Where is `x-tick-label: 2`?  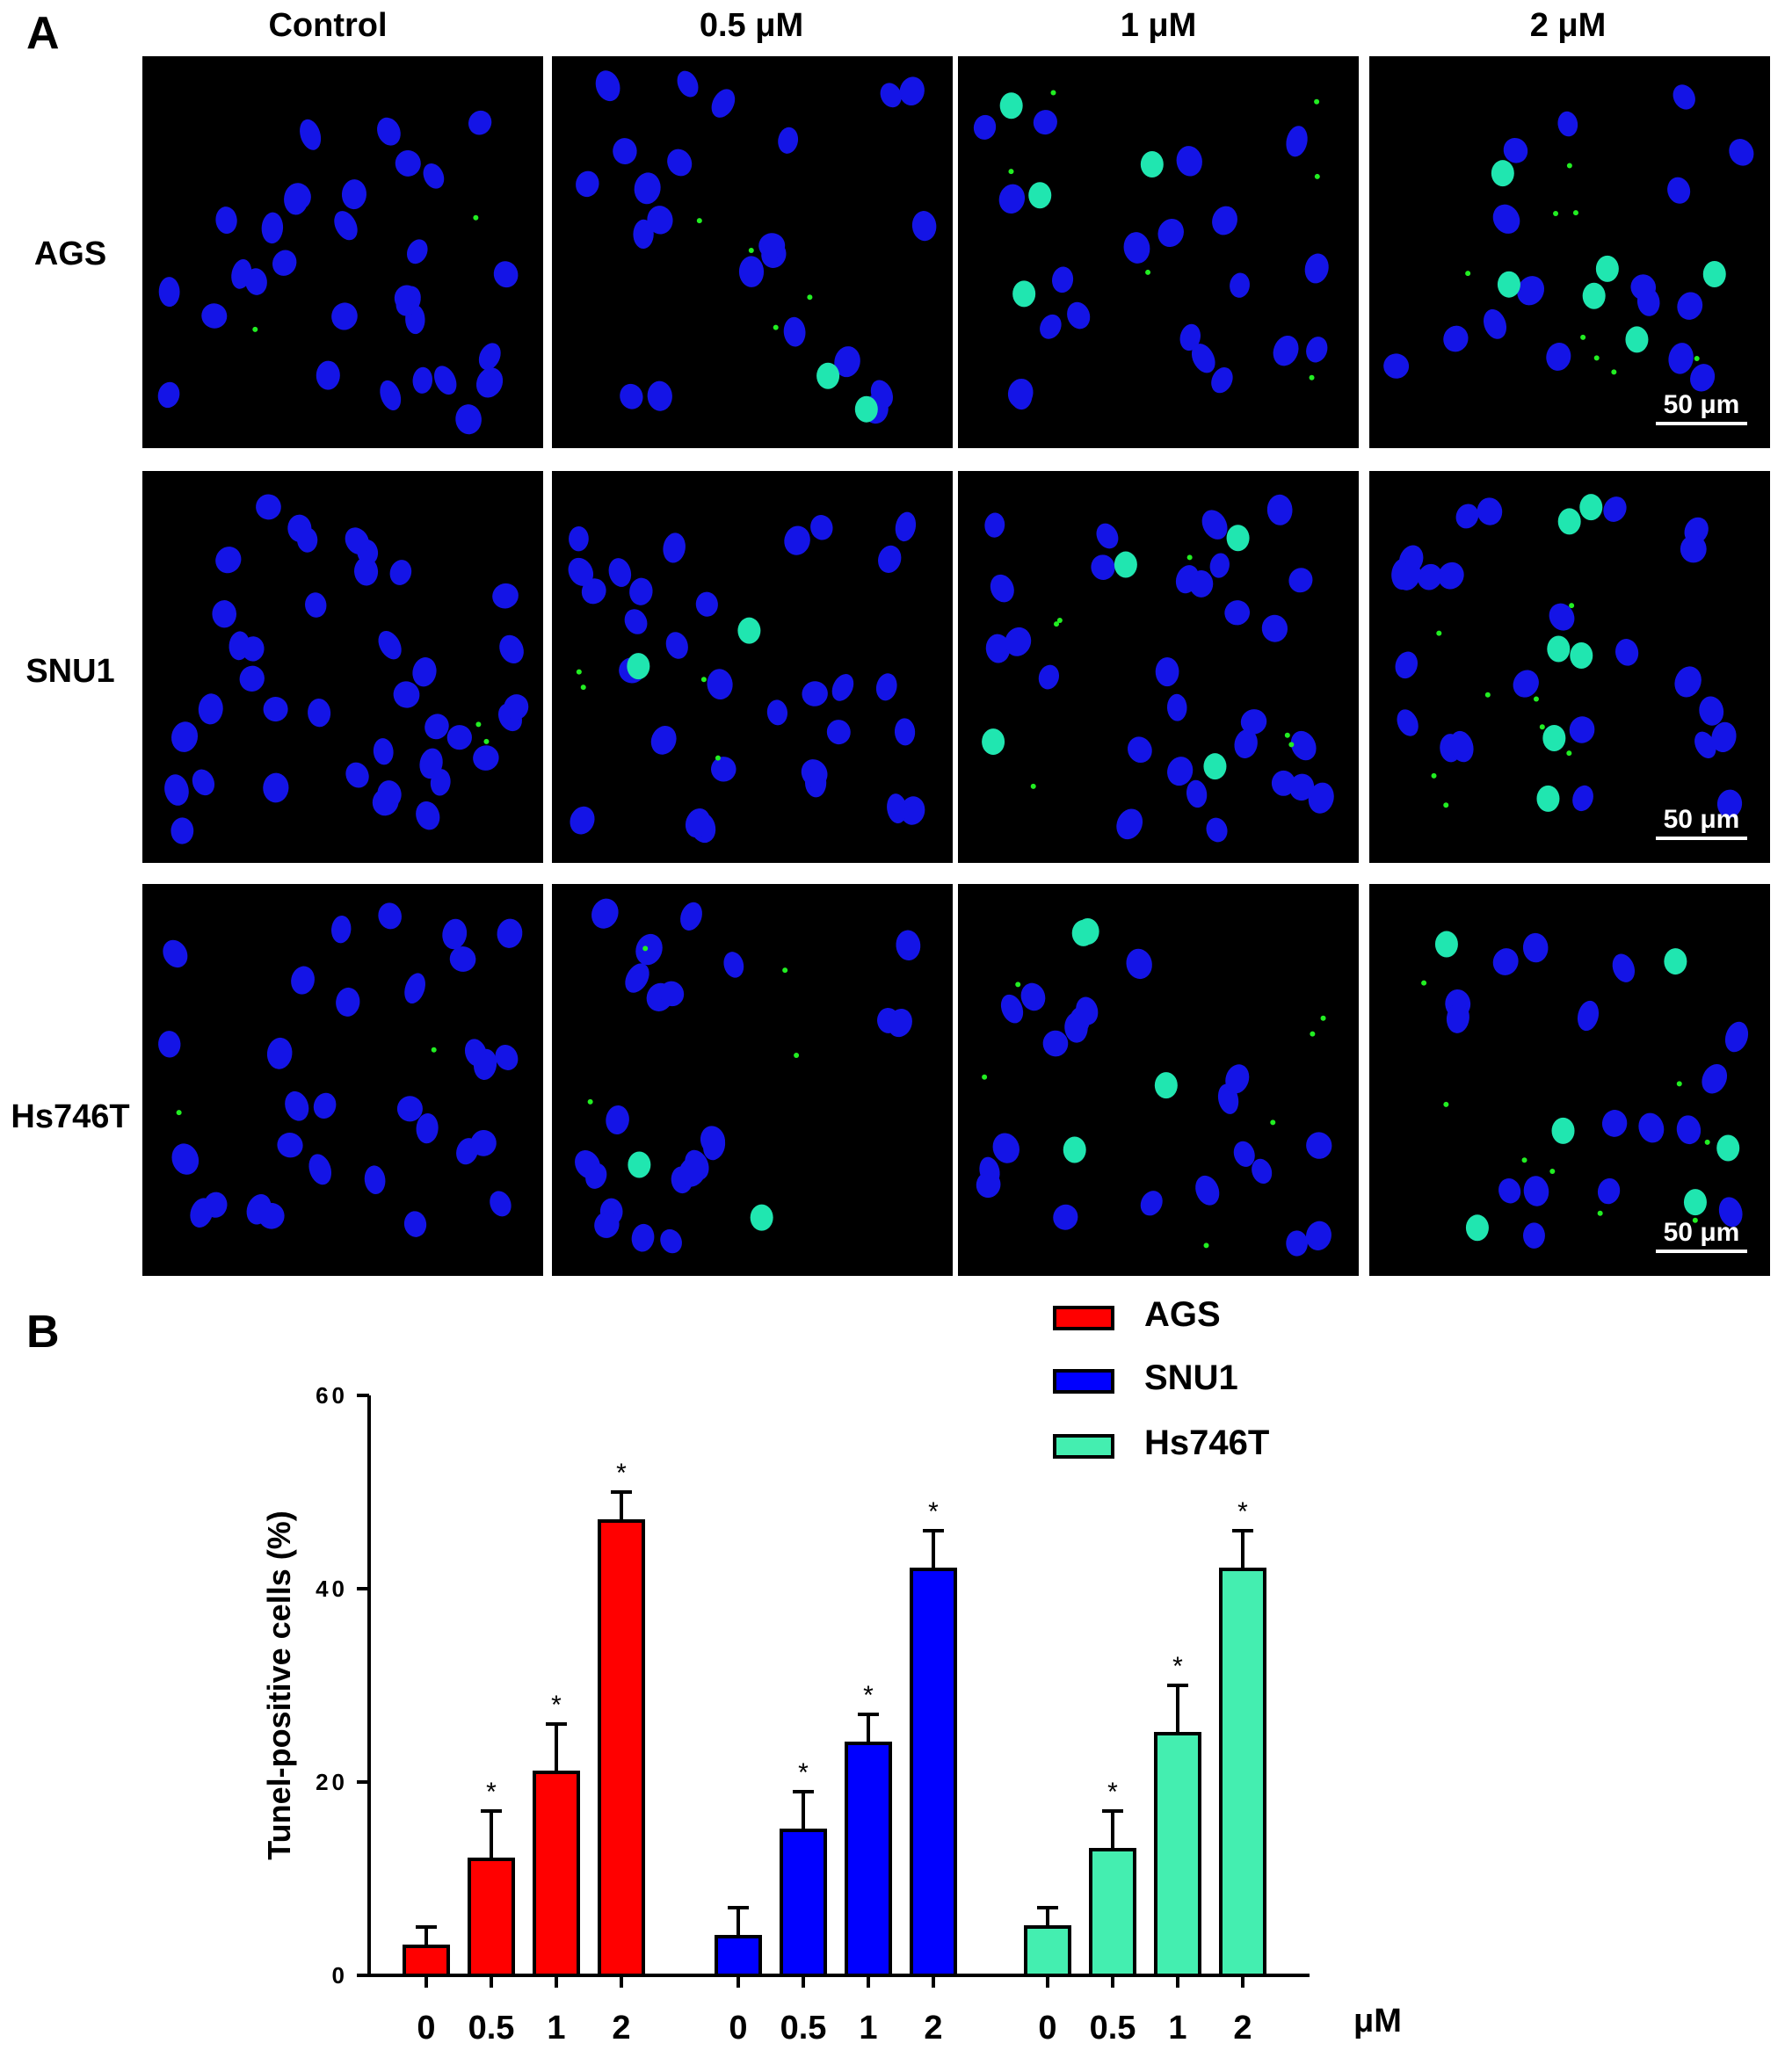 x-tick-label: 2 is located at coordinates (621, 2028).